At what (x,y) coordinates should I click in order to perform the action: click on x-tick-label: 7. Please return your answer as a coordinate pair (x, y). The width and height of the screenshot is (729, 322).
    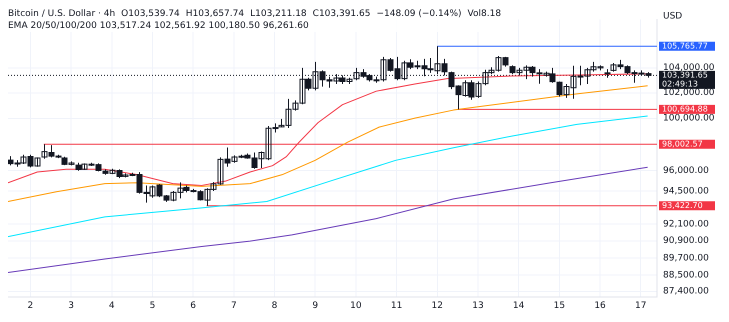
    Looking at the image, I should click on (233, 305).